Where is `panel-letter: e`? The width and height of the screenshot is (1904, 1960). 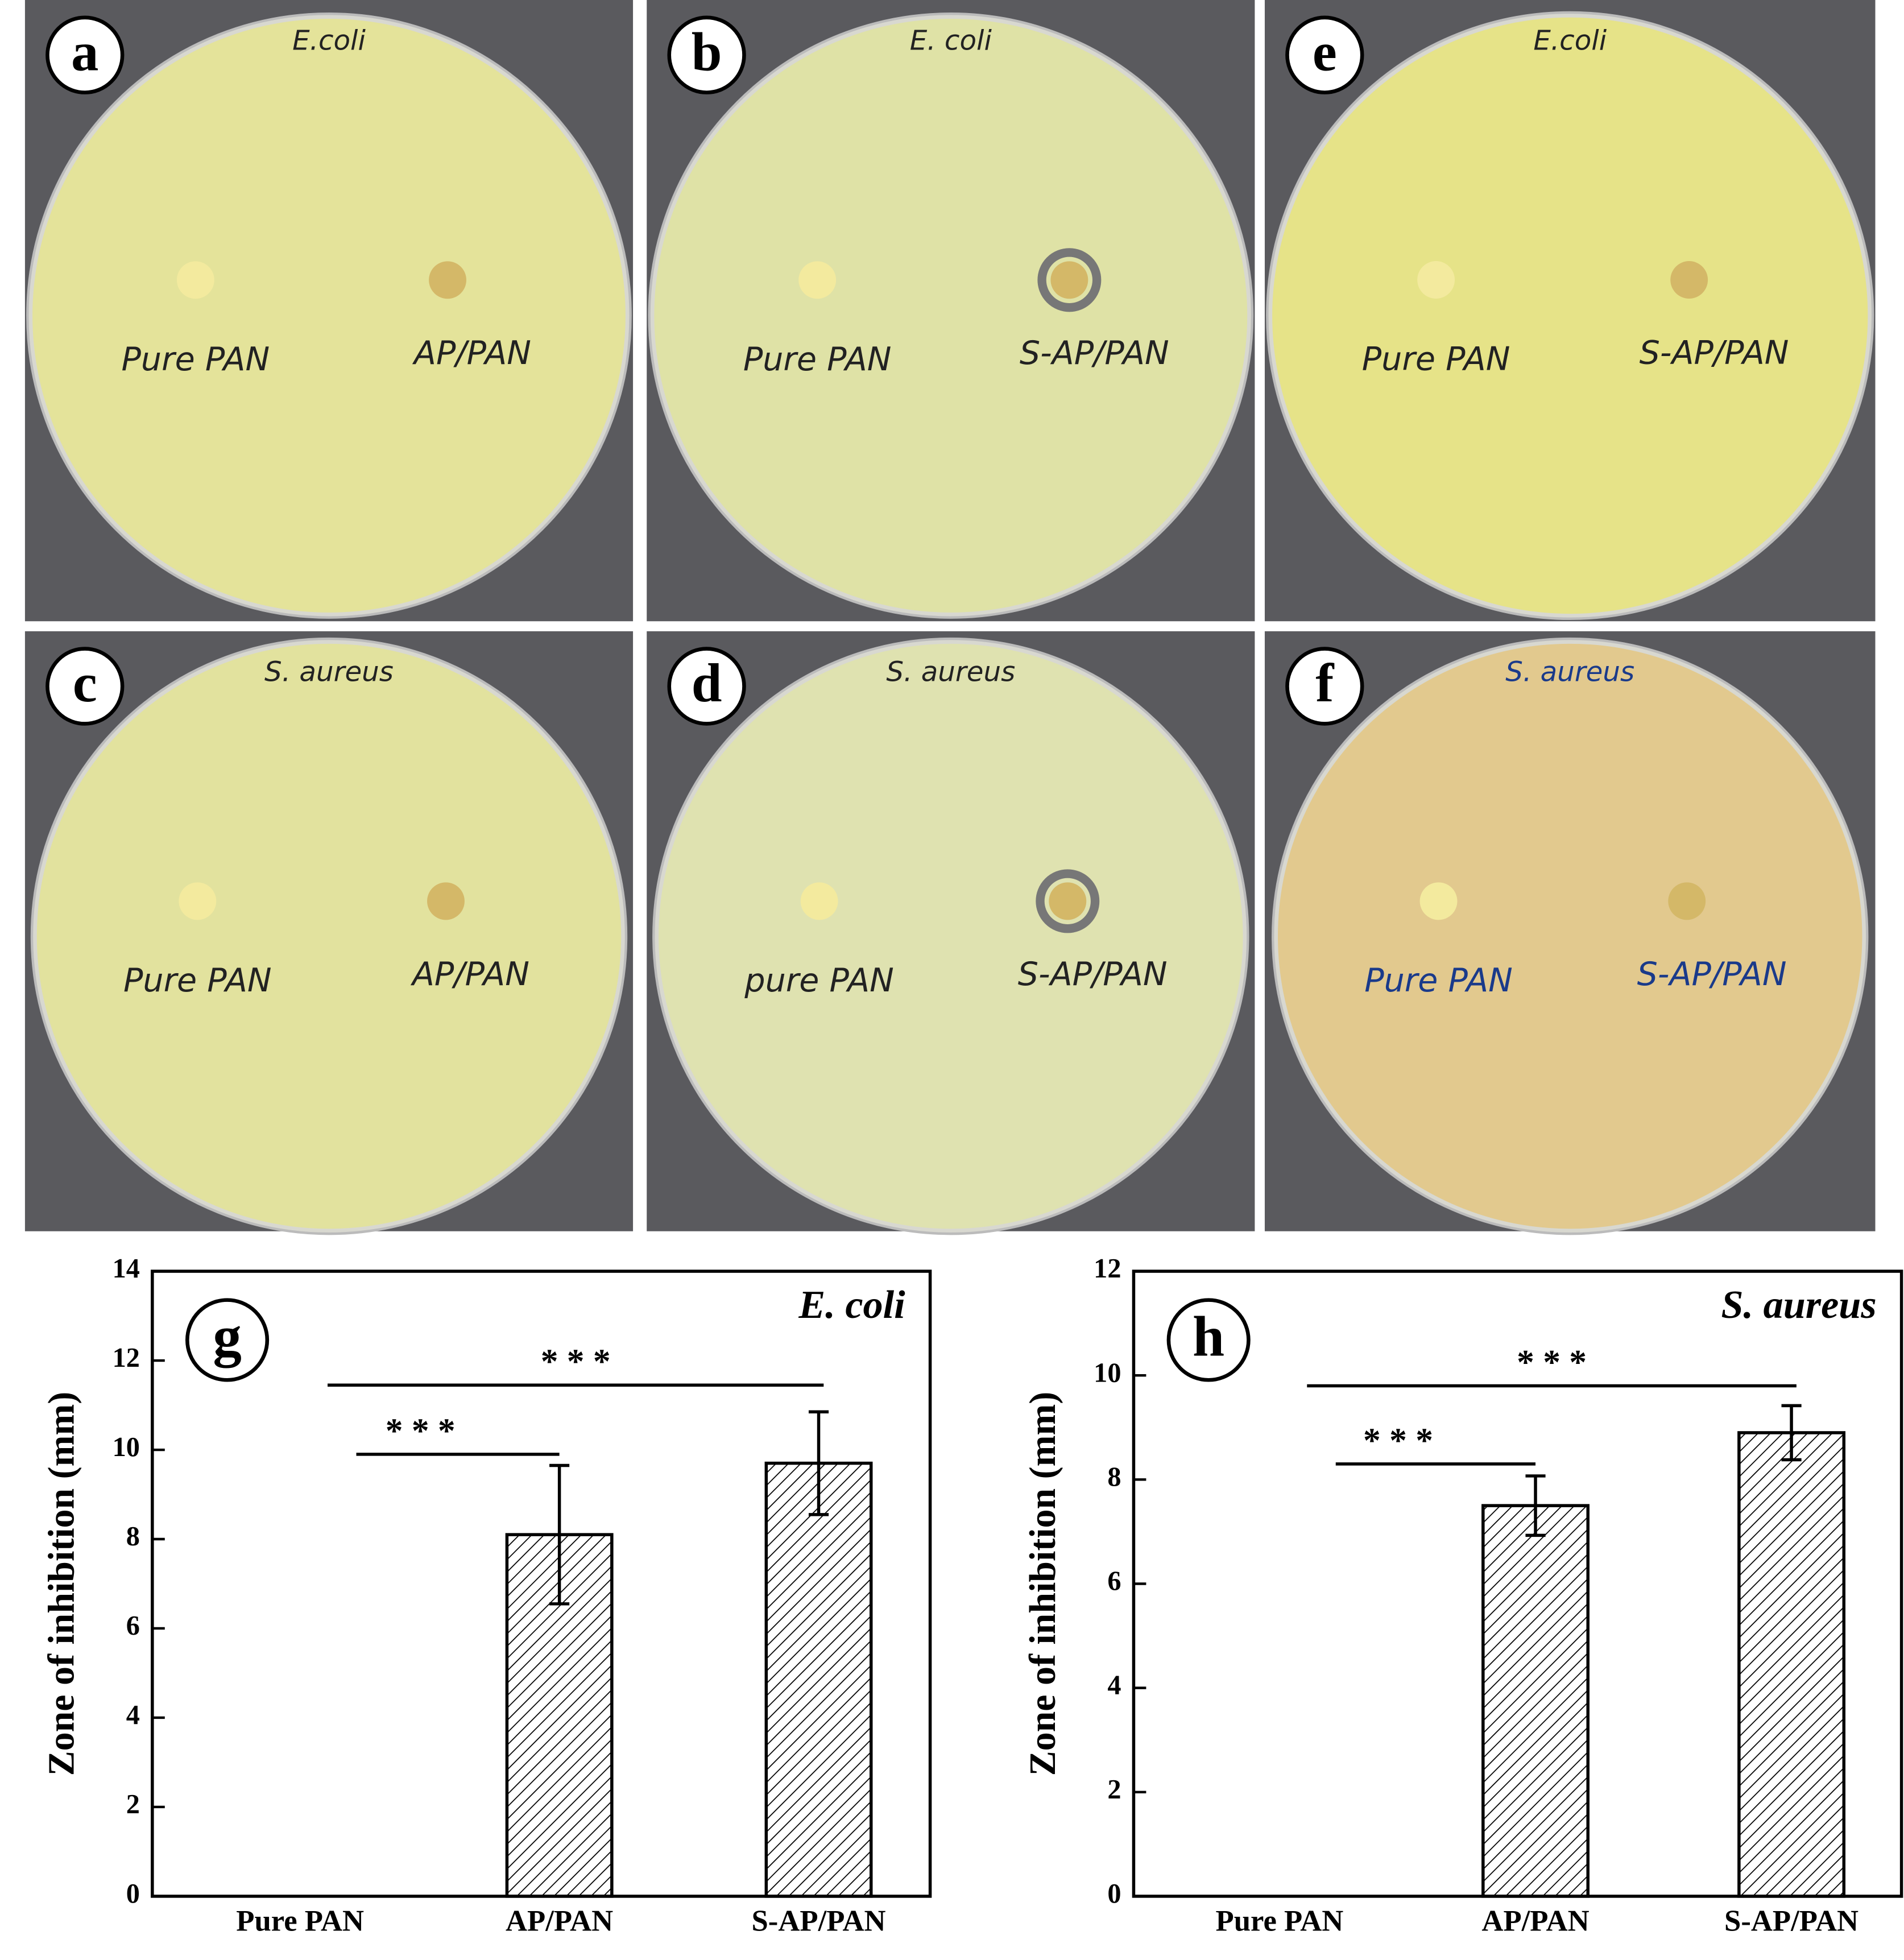
panel-letter: e is located at coordinates (1325, 51).